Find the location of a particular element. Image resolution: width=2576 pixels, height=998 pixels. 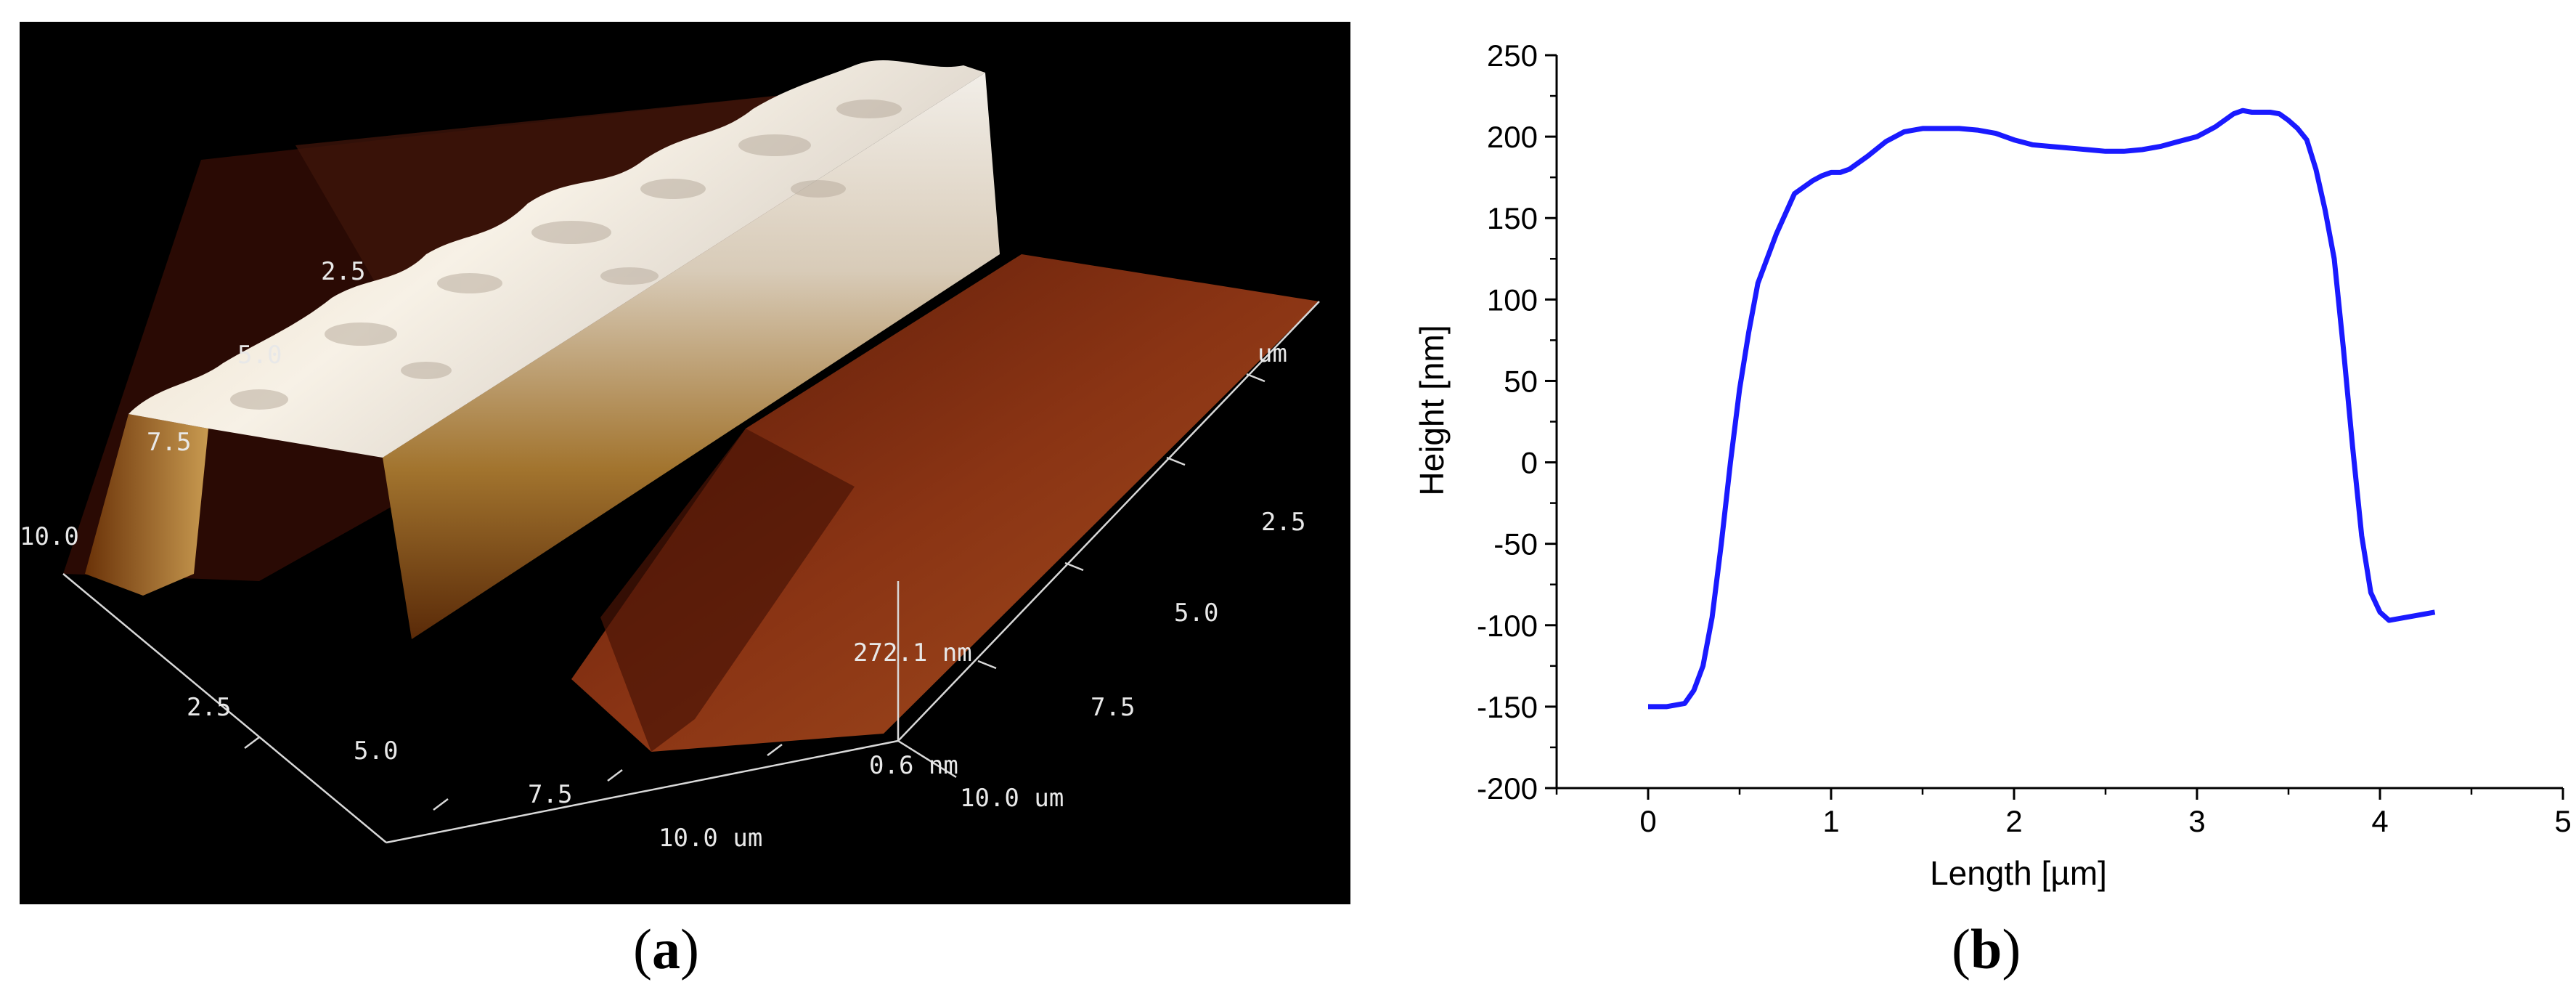

afm-x-label-1: 2.5 is located at coordinates (209, 707).